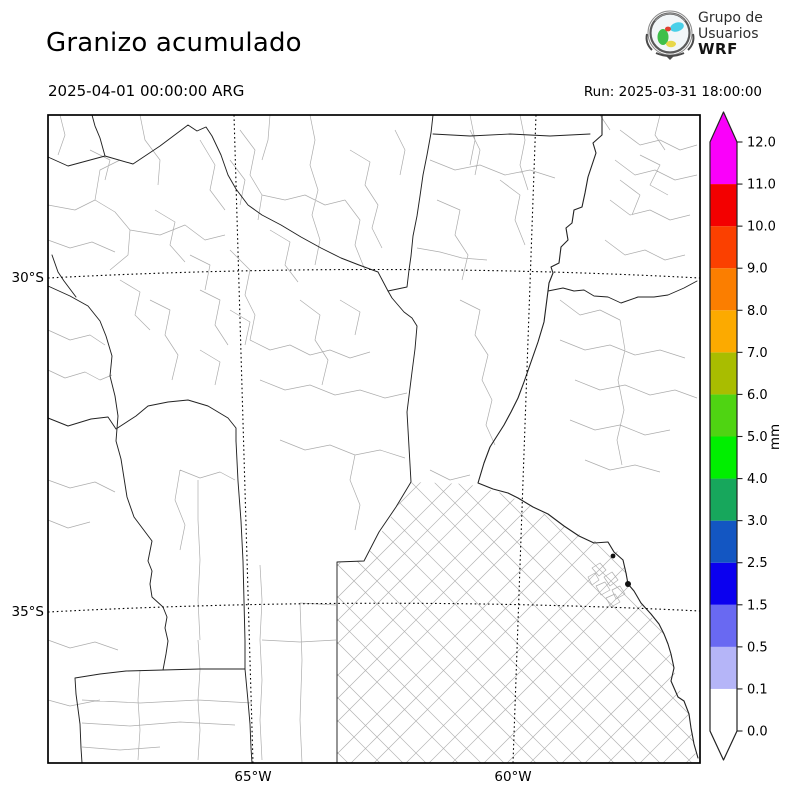 The width and height of the screenshot is (800, 800). What do you see at coordinates (723, 127) in the screenshot?
I see `colorbar-over-arrow` at bounding box center [723, 127].